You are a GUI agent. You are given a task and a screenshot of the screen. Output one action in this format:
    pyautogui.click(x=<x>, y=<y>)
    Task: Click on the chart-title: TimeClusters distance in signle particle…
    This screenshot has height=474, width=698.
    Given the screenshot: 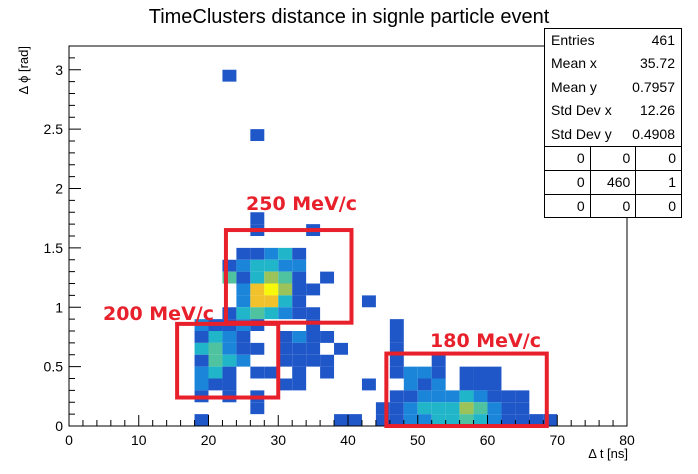 What is the action you would take?
    pyautogui.click(x=349, y=17)
    